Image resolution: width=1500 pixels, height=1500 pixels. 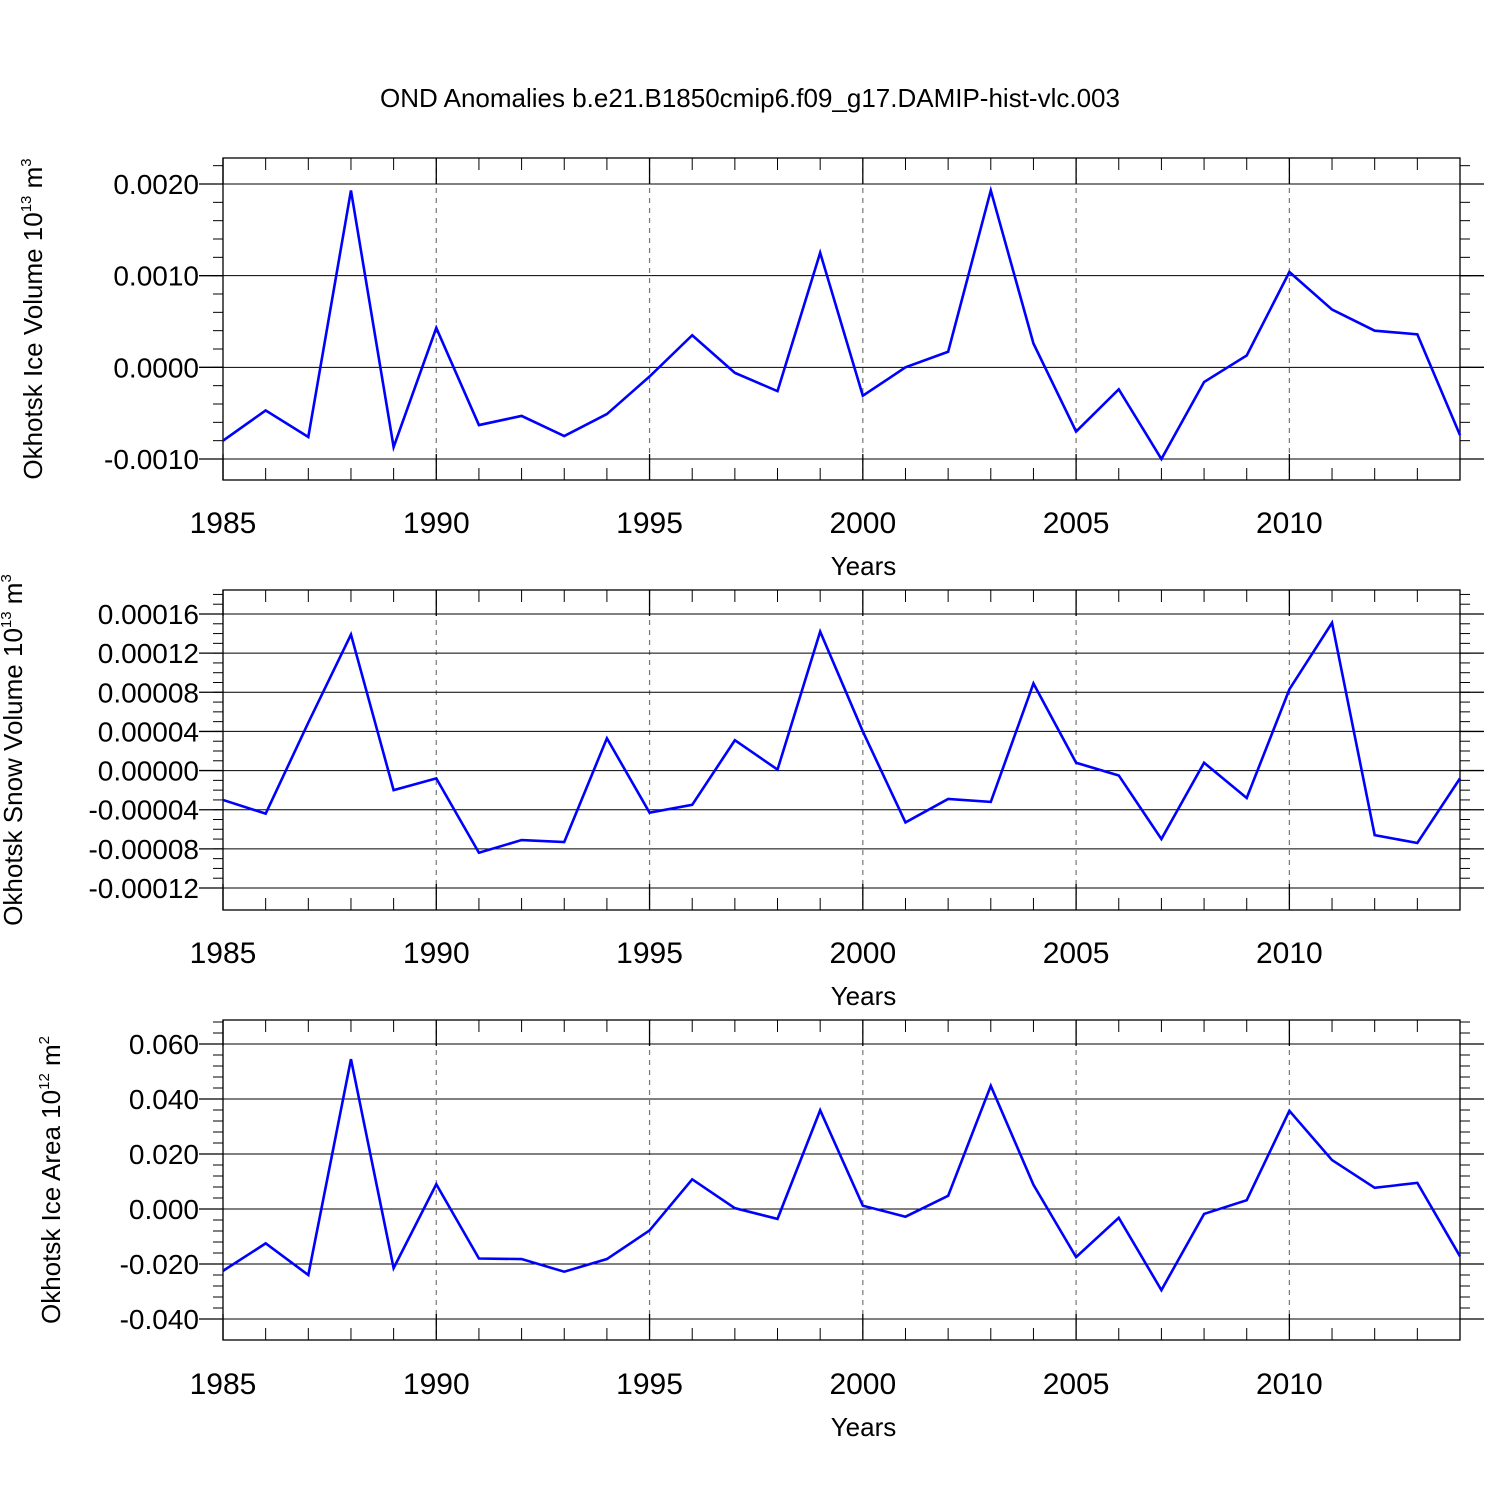 I want to click on y-axis-title-unit-exponent: 3, so click(x=7, y=578).